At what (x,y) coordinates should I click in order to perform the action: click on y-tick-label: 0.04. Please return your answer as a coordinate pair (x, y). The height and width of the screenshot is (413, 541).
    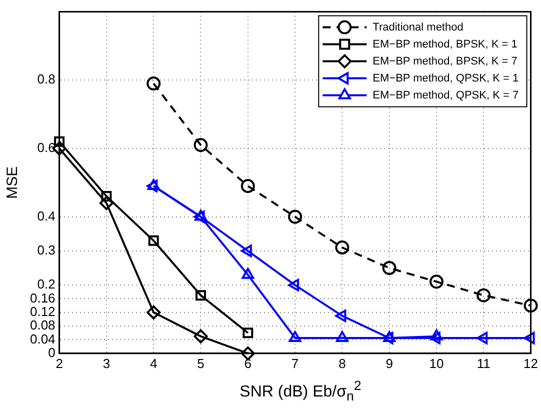
    Looking at the image, I should click on (43, 338).